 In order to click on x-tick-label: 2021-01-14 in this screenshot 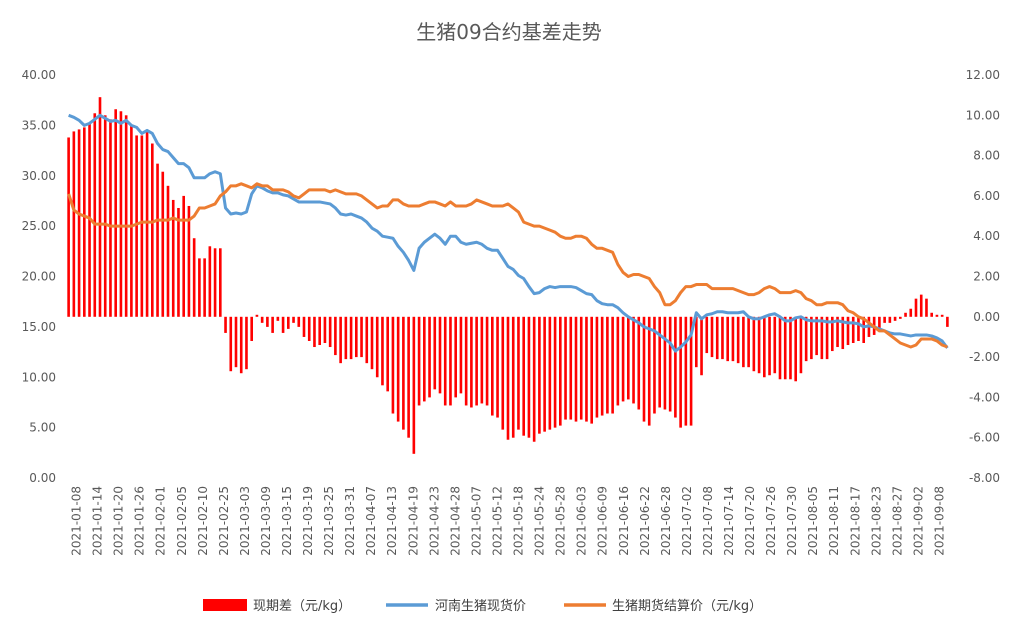, I will do `click(98, 521)`.